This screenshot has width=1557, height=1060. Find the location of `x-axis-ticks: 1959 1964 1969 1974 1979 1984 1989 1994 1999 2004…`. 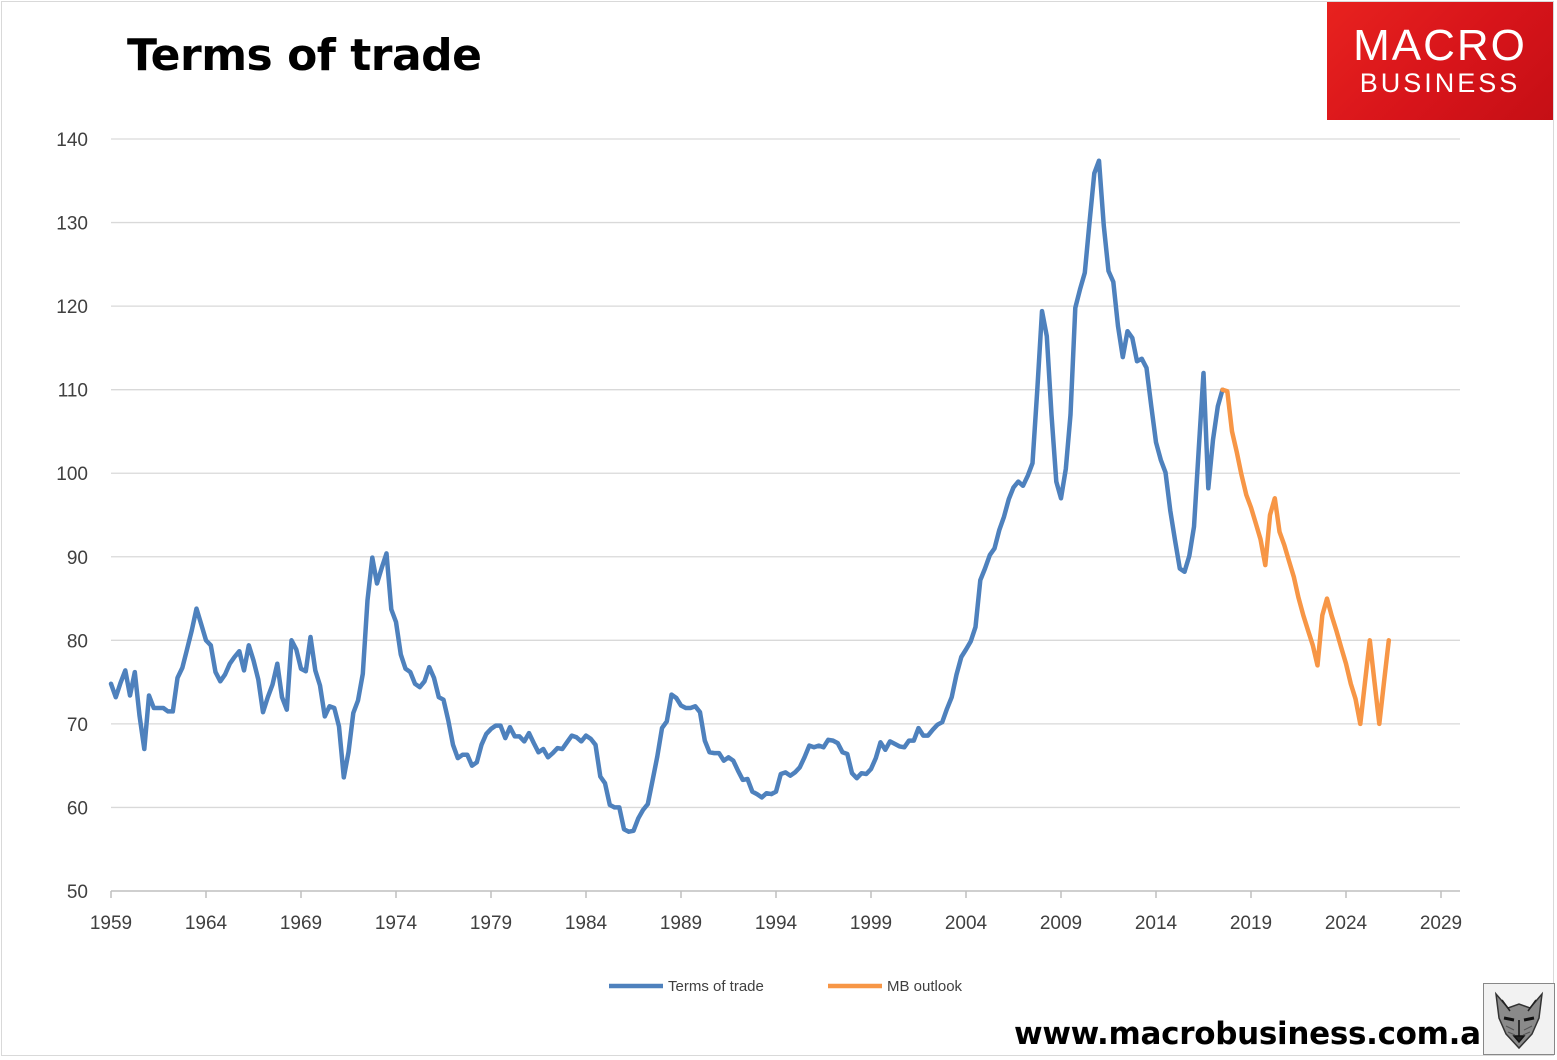

x-axis-ticks: 1959 1964 1969 1974 1979 1984 1989 1994 1999 2004… is located at coordinates (776, 912).